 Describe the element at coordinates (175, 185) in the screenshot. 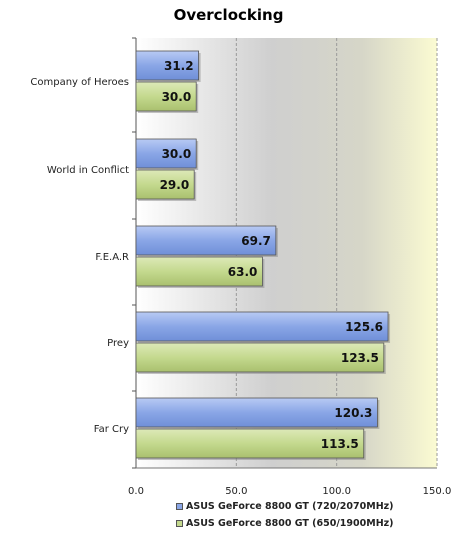

I see `data-label: 29.0` at that location.